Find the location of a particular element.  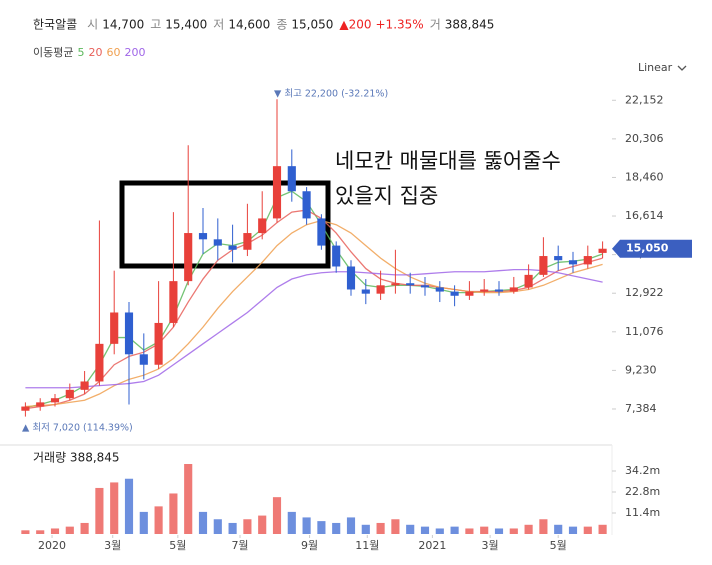

field-label: 시 is located at coordinates (92, 25).